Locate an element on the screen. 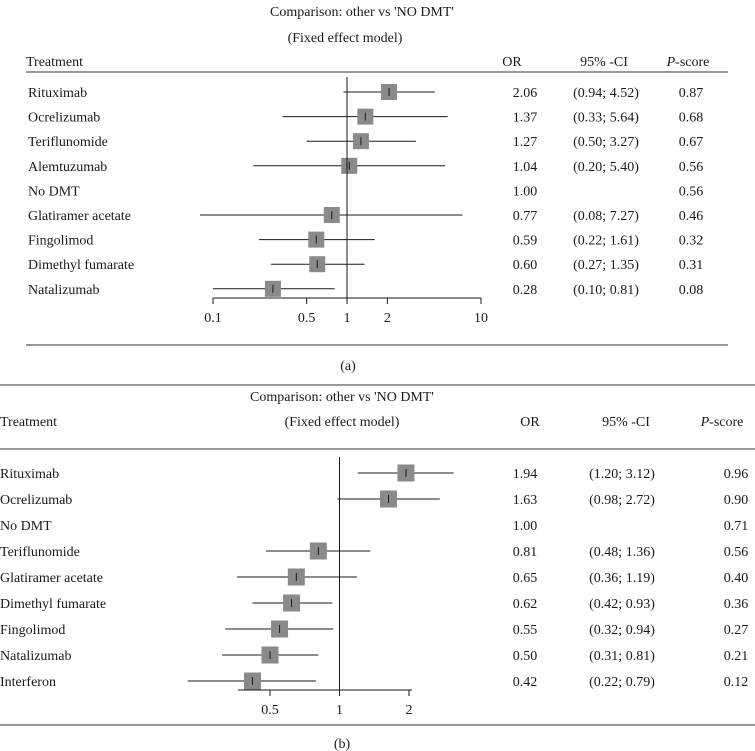 Image resolution: width=755 pixels, height=751 pixels. panel-b-or-header: OR is located at coordinates (530, 422).